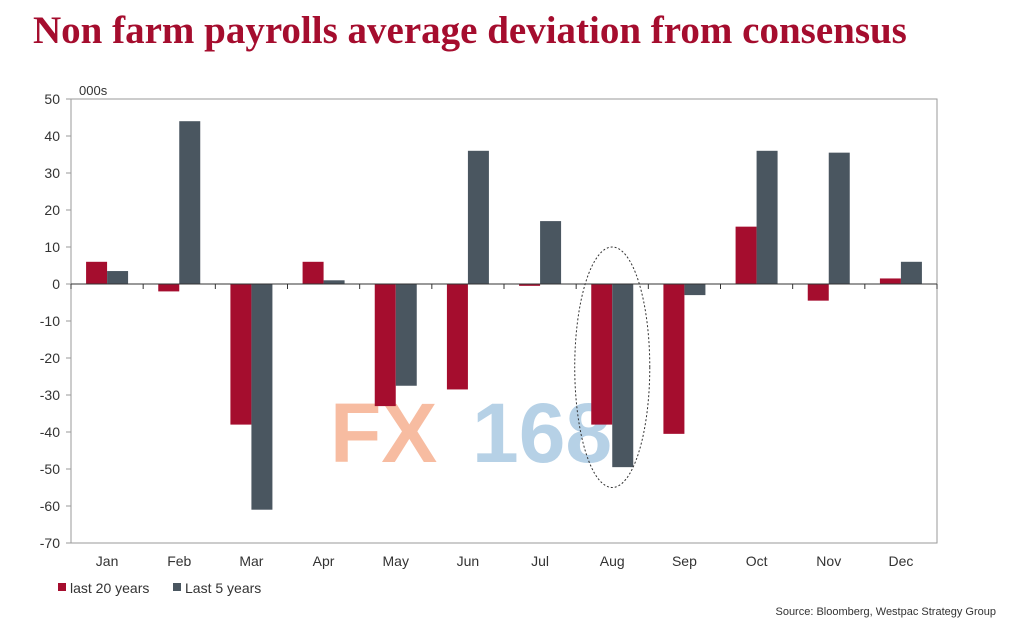 The height and width of the screenshot is (644, 1028). Describe the element at coordinates (93, 90) in the screenshot. I see `y-unit-label: 000s` at that location.